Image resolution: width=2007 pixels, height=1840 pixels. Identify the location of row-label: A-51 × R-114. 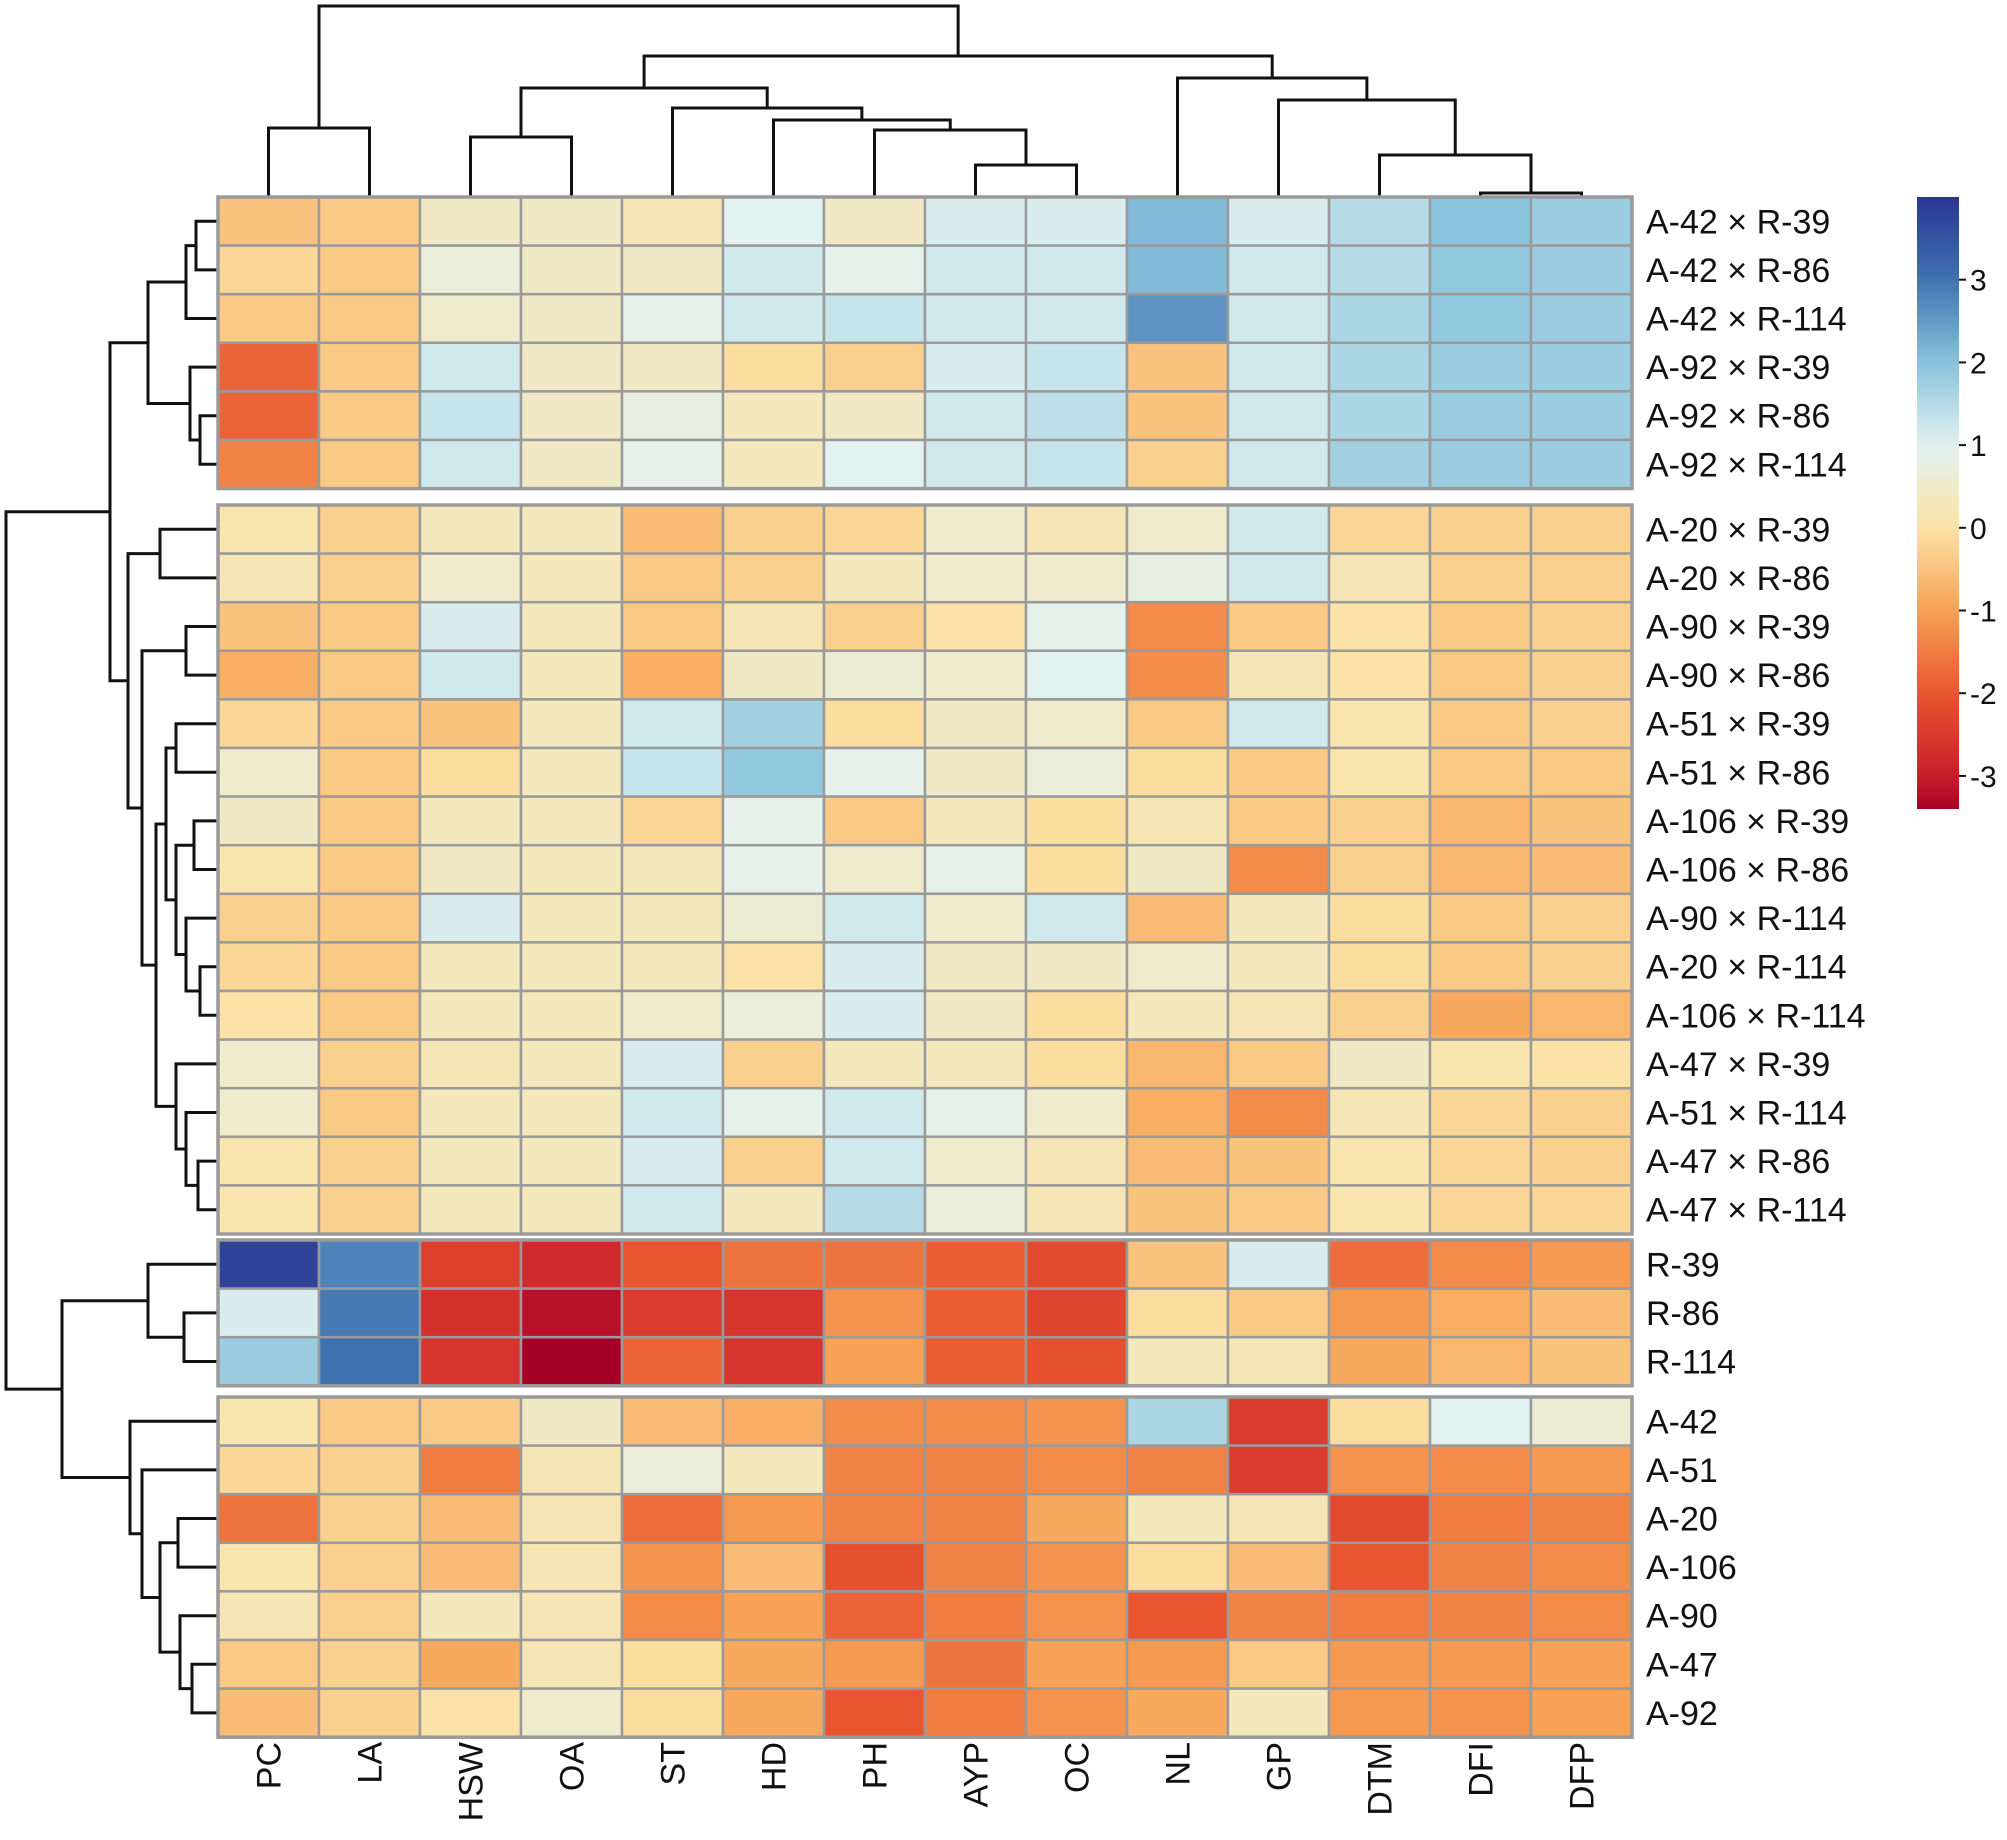
(1746, 1114).